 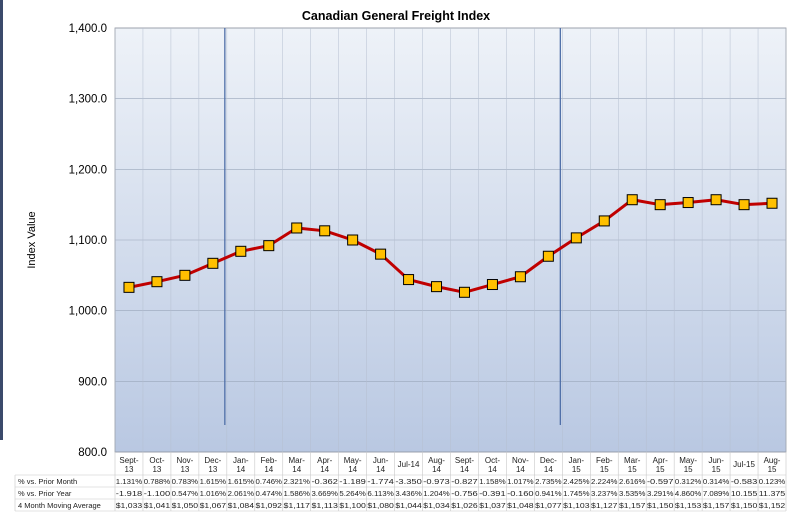 What do you see at coordinates (409, 464) in the screenshot?
I see `x-tick-label: Jul-14` at bounding box center [409, 464].